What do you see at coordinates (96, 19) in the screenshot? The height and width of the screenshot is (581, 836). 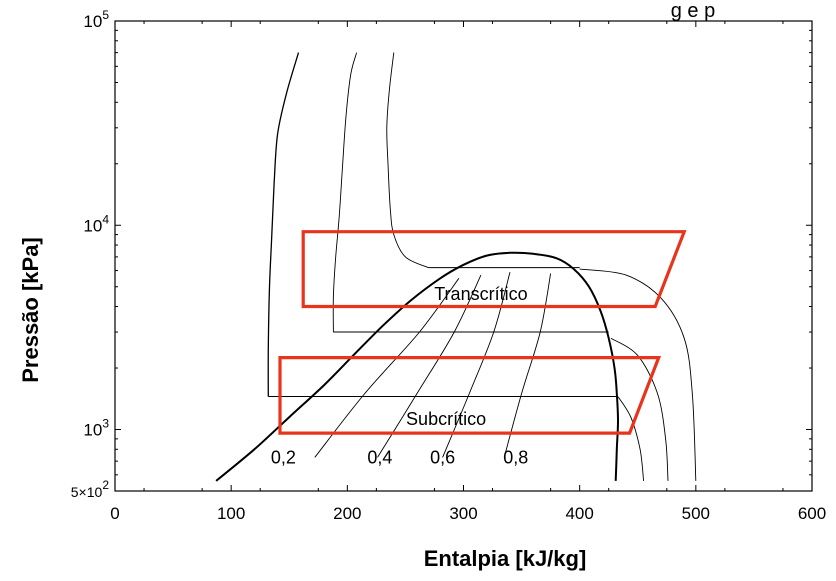 I see `y-tick-label: 10⁵` at bounding box center [96, 19].